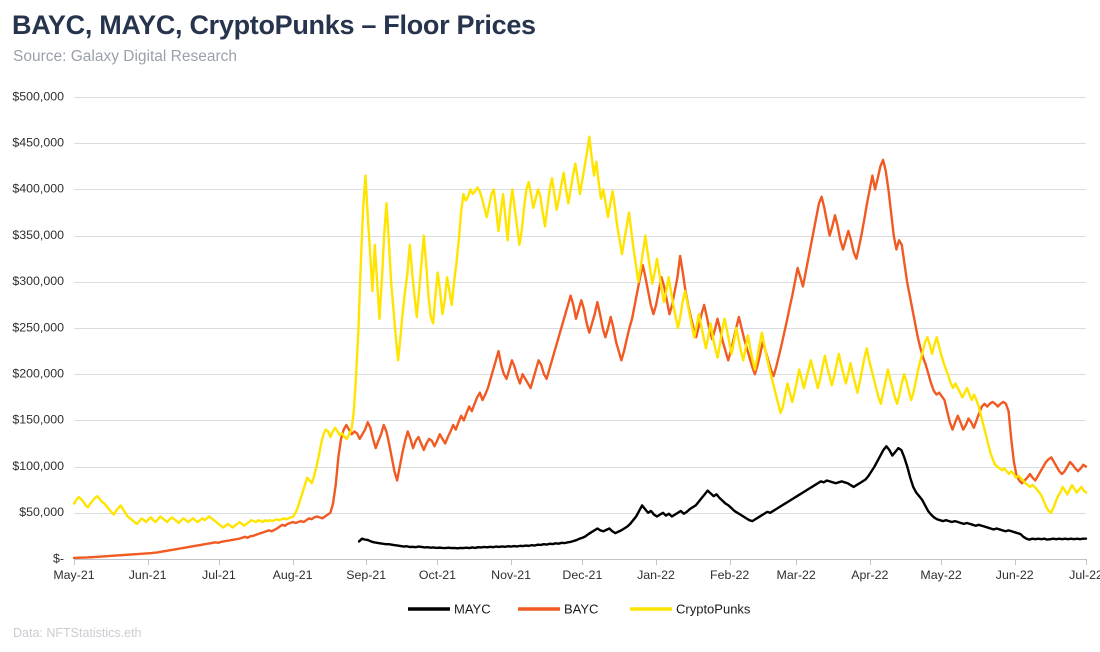  Describe the element at coordinates (1084, 575) in the screenshot. I see `x-axis-tick-label: Jul-22` at that location.